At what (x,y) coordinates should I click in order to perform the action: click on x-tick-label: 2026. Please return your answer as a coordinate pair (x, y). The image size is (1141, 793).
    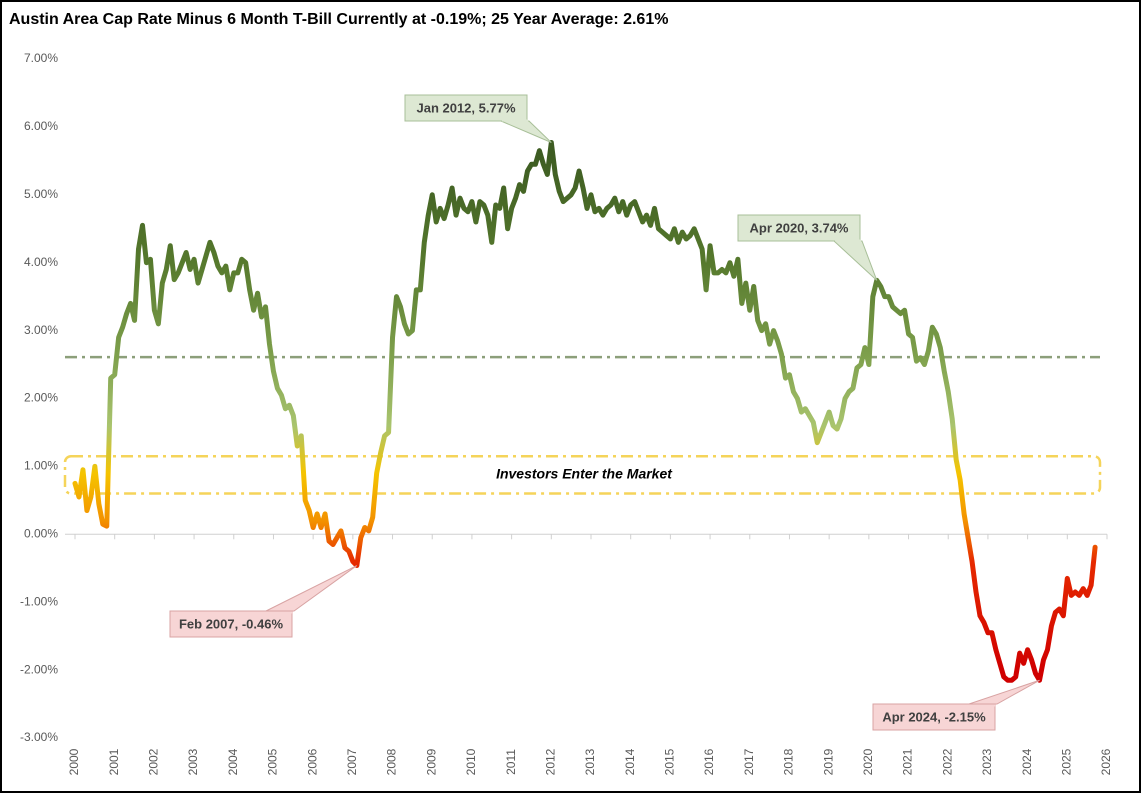
    Looking at the image, I should click on (1106, 761).